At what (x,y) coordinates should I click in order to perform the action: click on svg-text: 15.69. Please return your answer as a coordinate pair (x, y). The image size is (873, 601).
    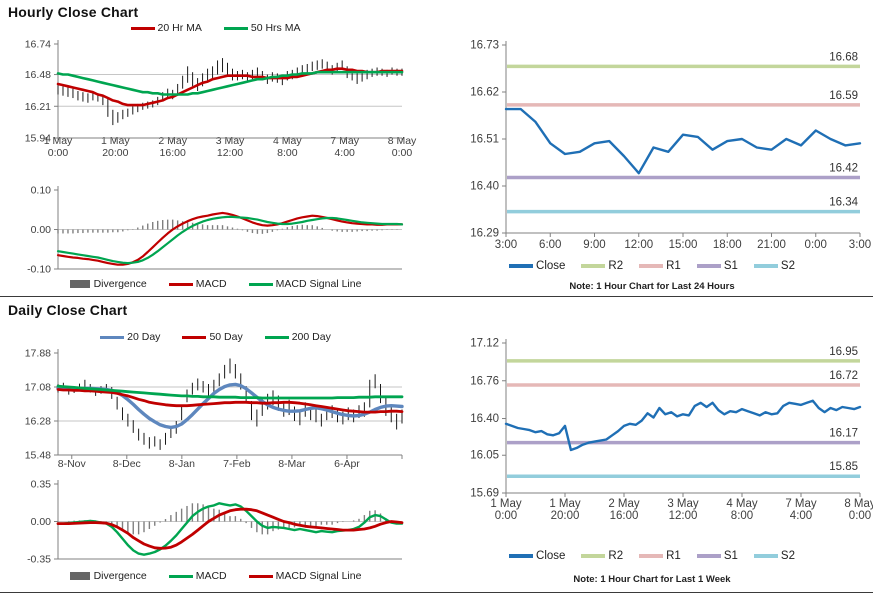
    Looking at the image, I should click on (484, 494).